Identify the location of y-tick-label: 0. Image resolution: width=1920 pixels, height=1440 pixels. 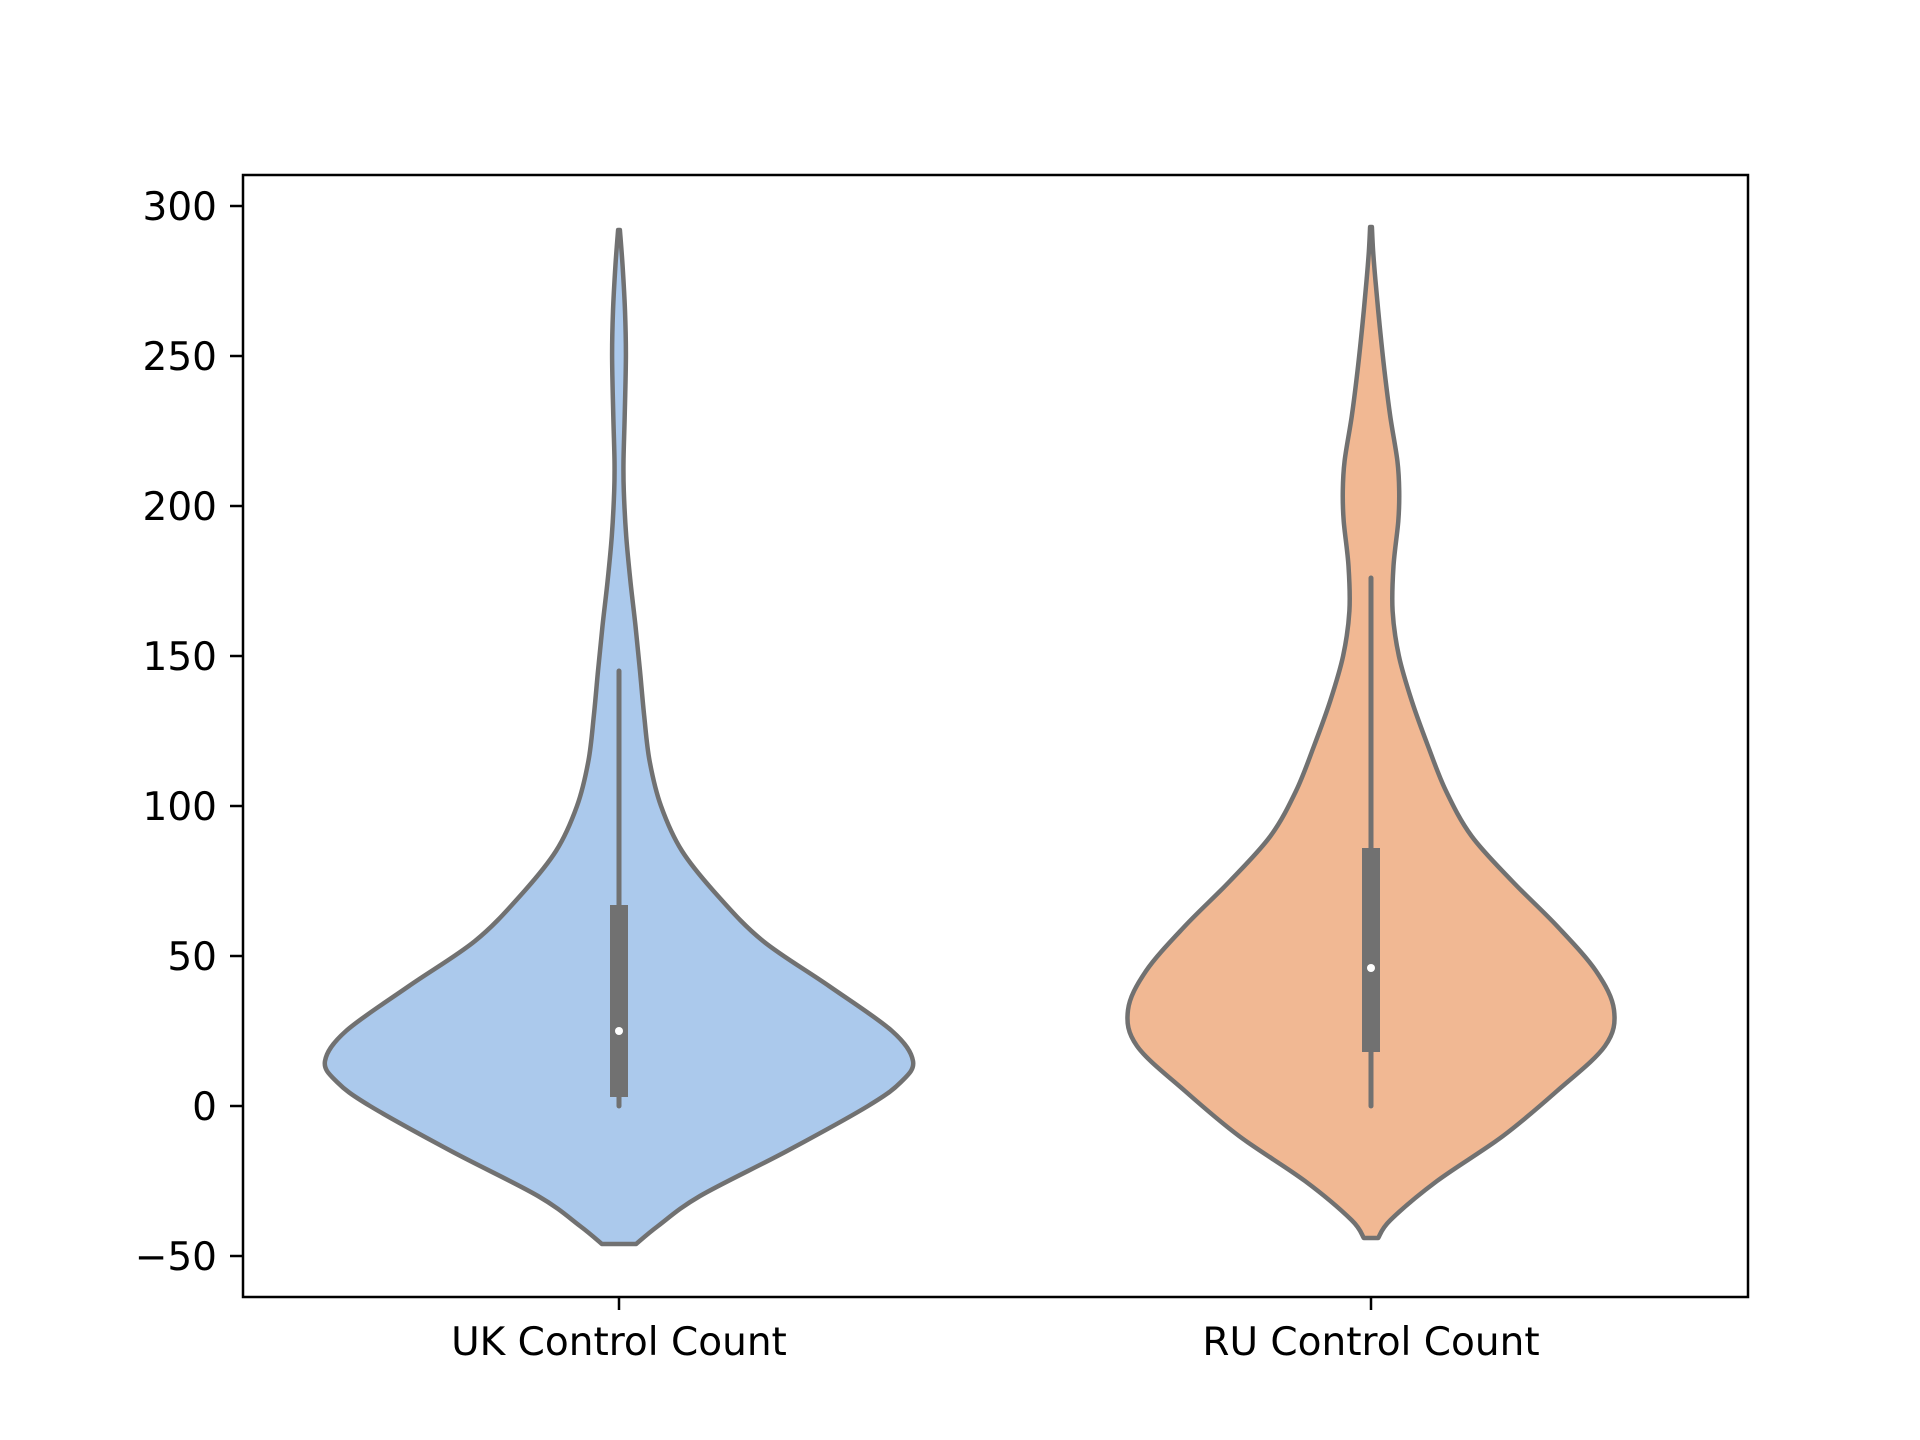
(204, 1107).